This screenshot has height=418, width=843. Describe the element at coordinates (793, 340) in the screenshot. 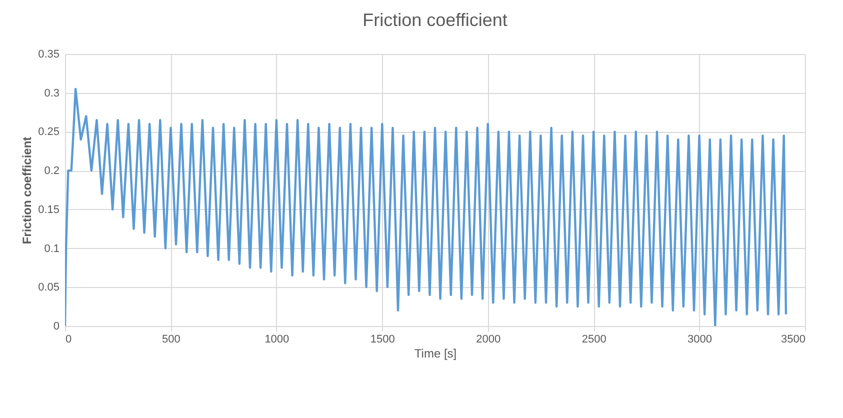

I see `x-tick-label: 3500` at that location.